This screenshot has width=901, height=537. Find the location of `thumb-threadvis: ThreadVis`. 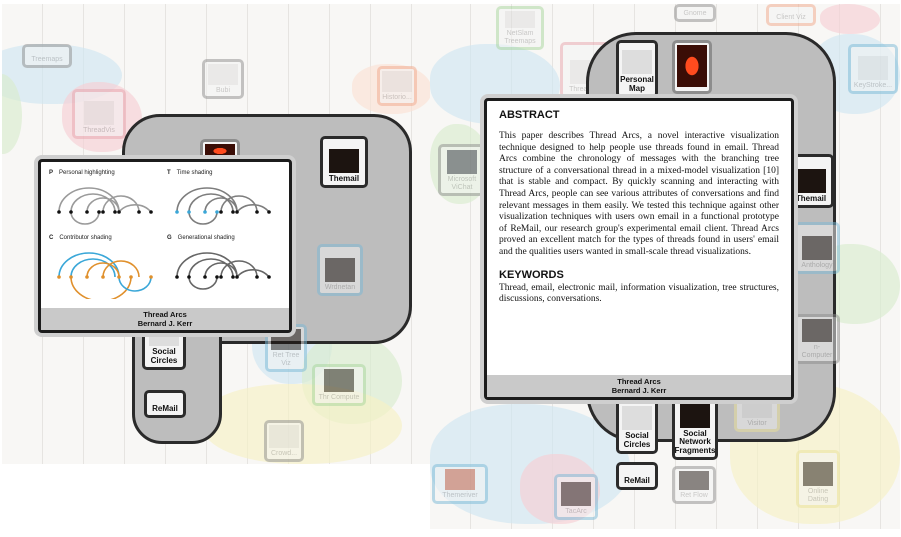

thumb-threadvis: ThreadVis is located at coordinates (99, 114).